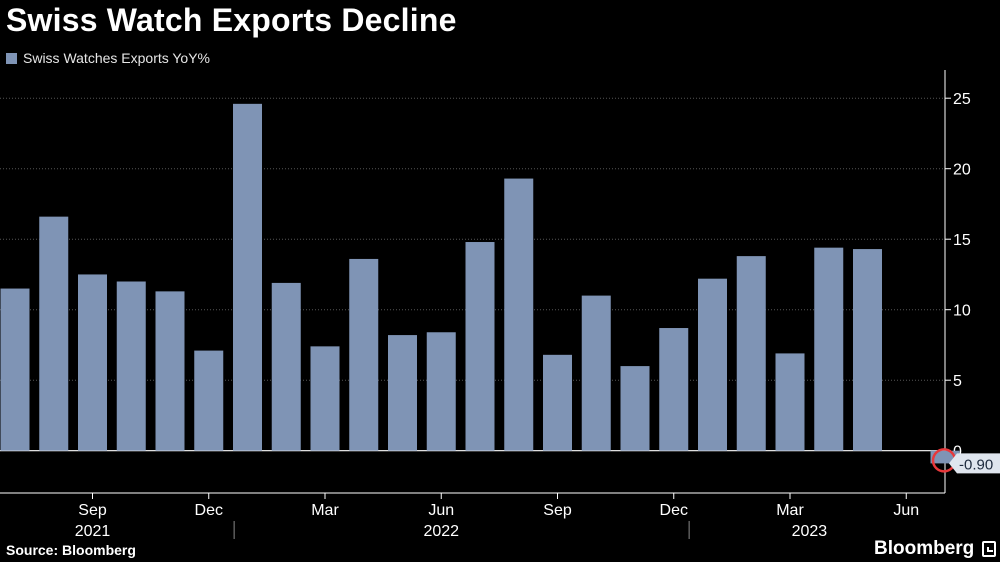 The height and width of the screenshot is (562, 1000). I want to click on last-value-tag, so click(974, 463).